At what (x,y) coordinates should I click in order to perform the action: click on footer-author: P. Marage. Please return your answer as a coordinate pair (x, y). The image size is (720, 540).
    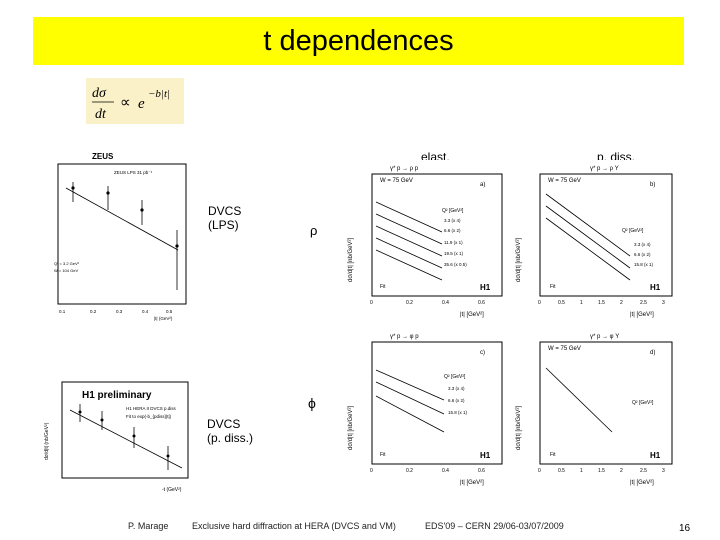
    Looking at the image, I should click on (148, 526).